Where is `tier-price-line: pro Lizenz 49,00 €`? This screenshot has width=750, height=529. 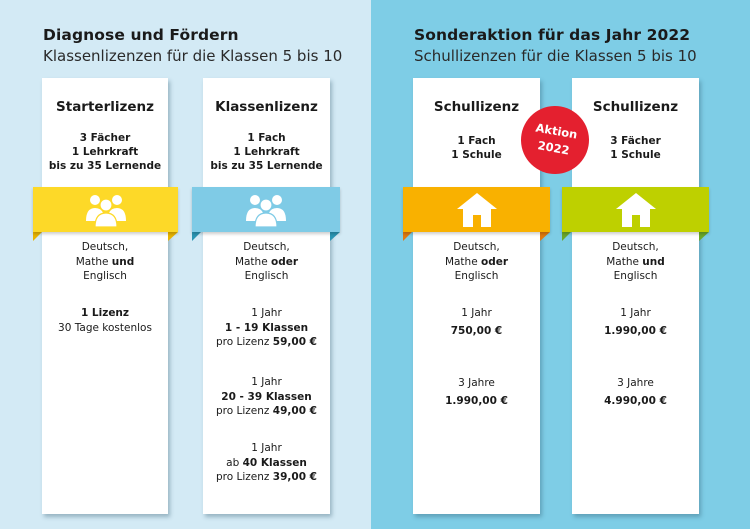
tier-price-line: pro Lizenz 49,00 € is located at coordinates (266, 411).